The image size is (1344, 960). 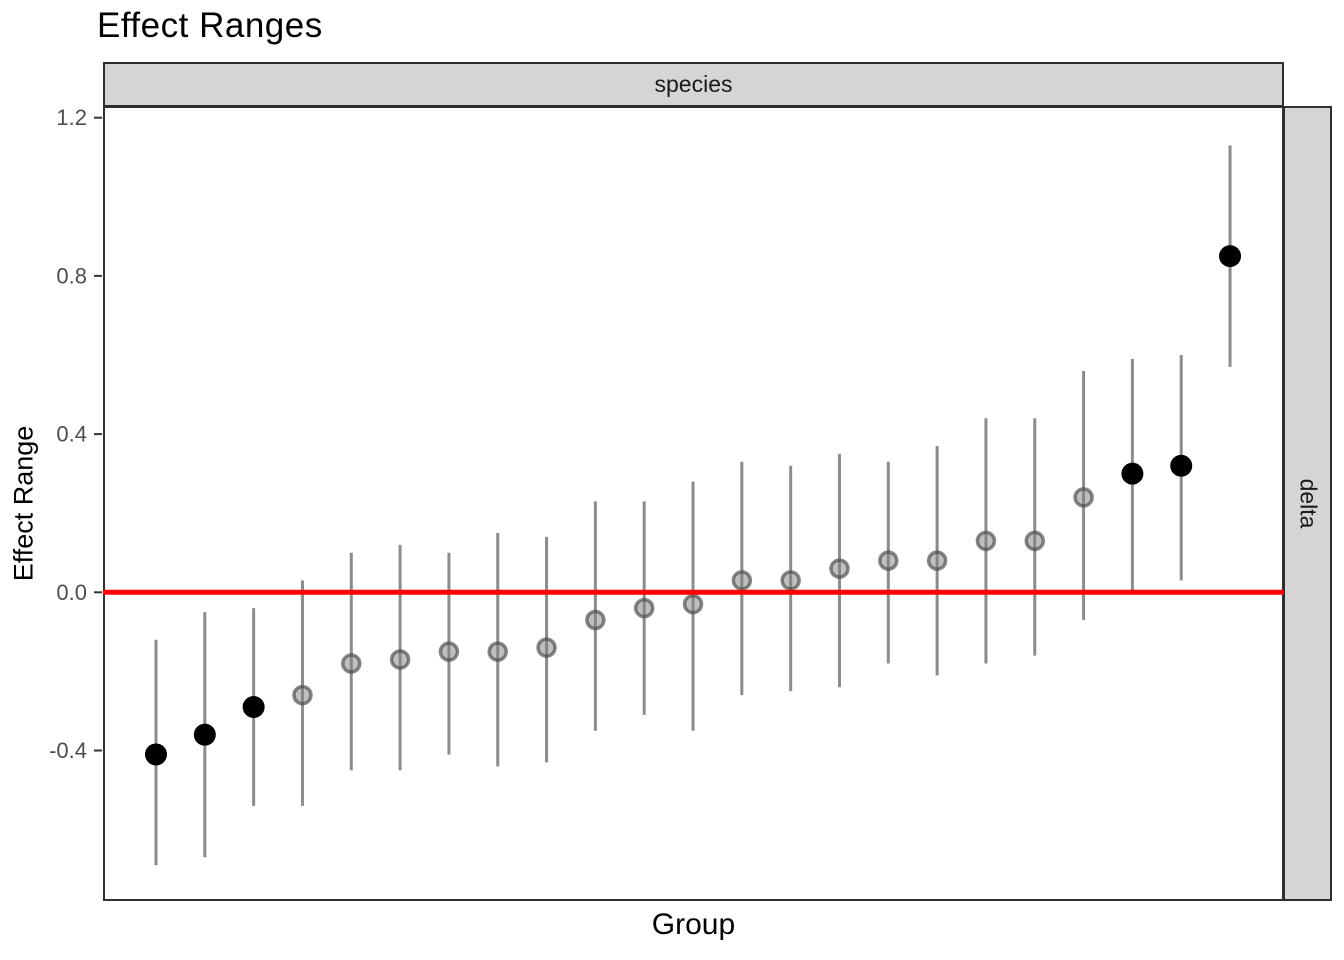 What do you see at coordinates (71, 592) in the screenshot?
I see `y-tick-label: 0.0` at bounding box center [71, 592].